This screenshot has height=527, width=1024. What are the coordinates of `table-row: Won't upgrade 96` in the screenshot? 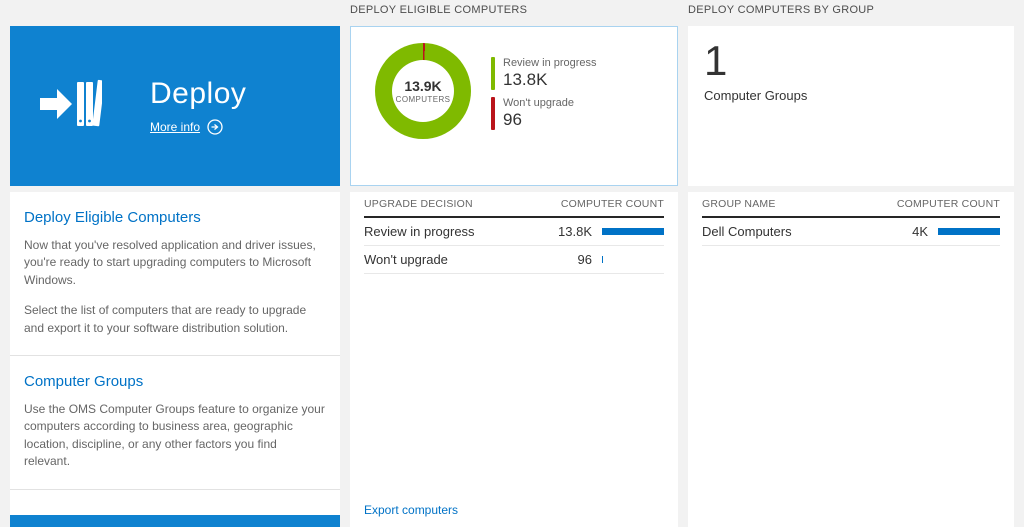 It's located at (514, 260).